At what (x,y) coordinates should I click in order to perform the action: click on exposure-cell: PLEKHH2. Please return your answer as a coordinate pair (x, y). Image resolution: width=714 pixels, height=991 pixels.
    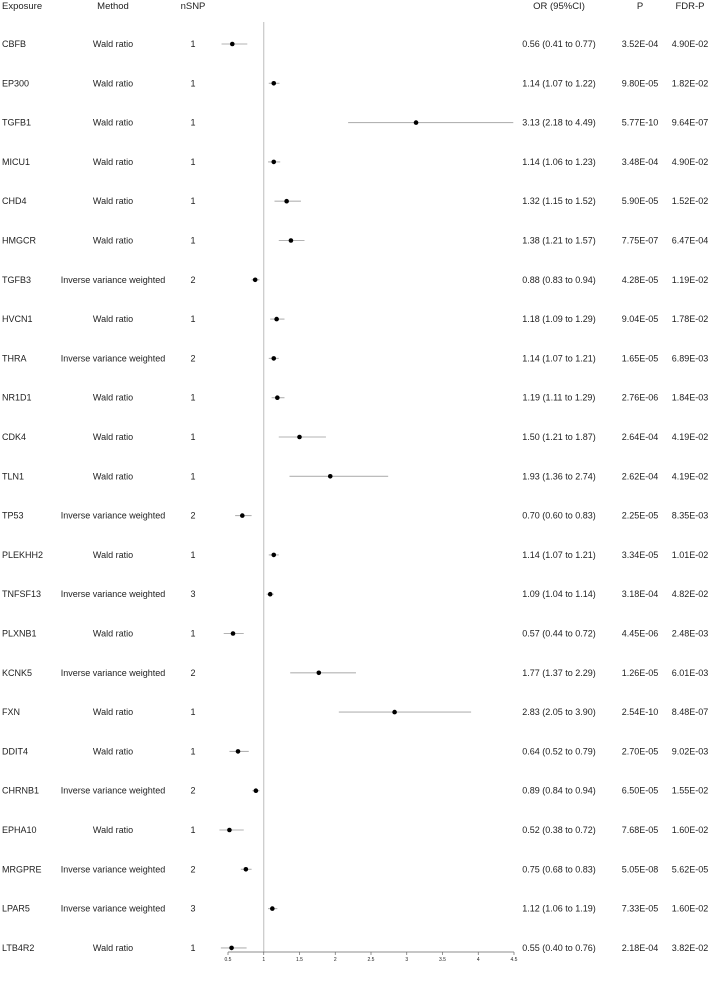
    Looking at the image, I should click on (22, 555).